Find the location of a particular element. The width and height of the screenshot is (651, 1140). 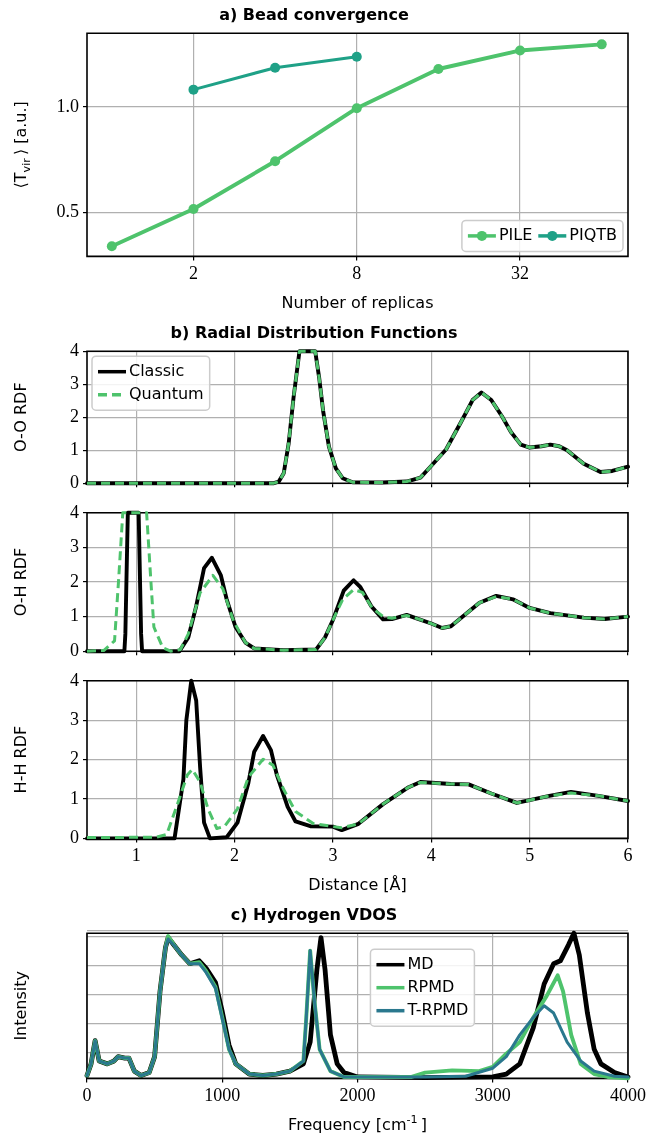

x-tick-label: 1000 is located at coordinates (222, 1094).